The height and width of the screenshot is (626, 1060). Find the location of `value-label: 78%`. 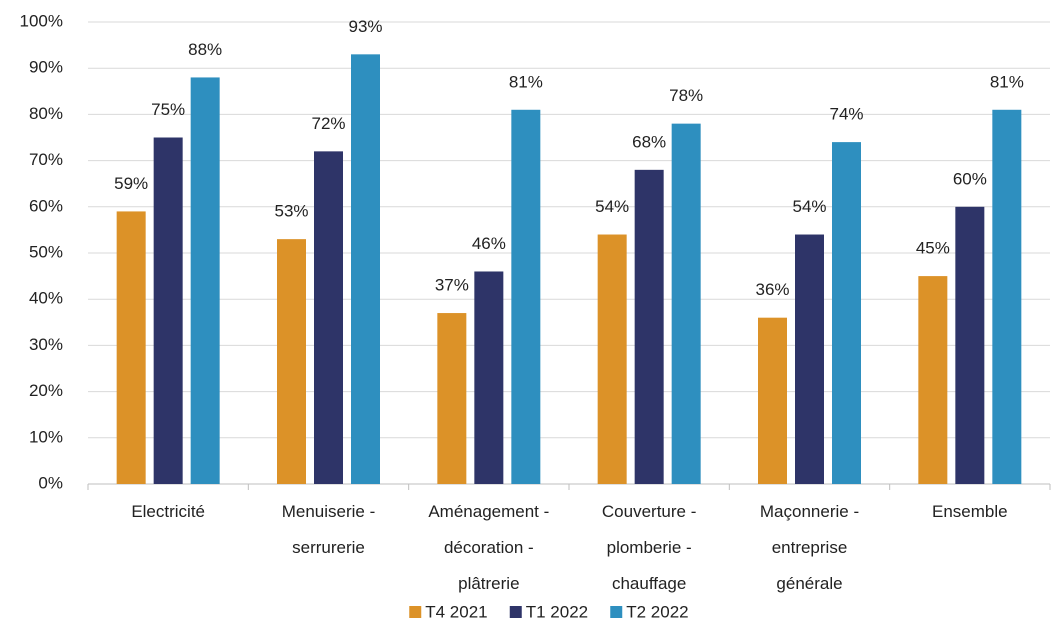

value-label: 78% is located at coordinates (686, 95).